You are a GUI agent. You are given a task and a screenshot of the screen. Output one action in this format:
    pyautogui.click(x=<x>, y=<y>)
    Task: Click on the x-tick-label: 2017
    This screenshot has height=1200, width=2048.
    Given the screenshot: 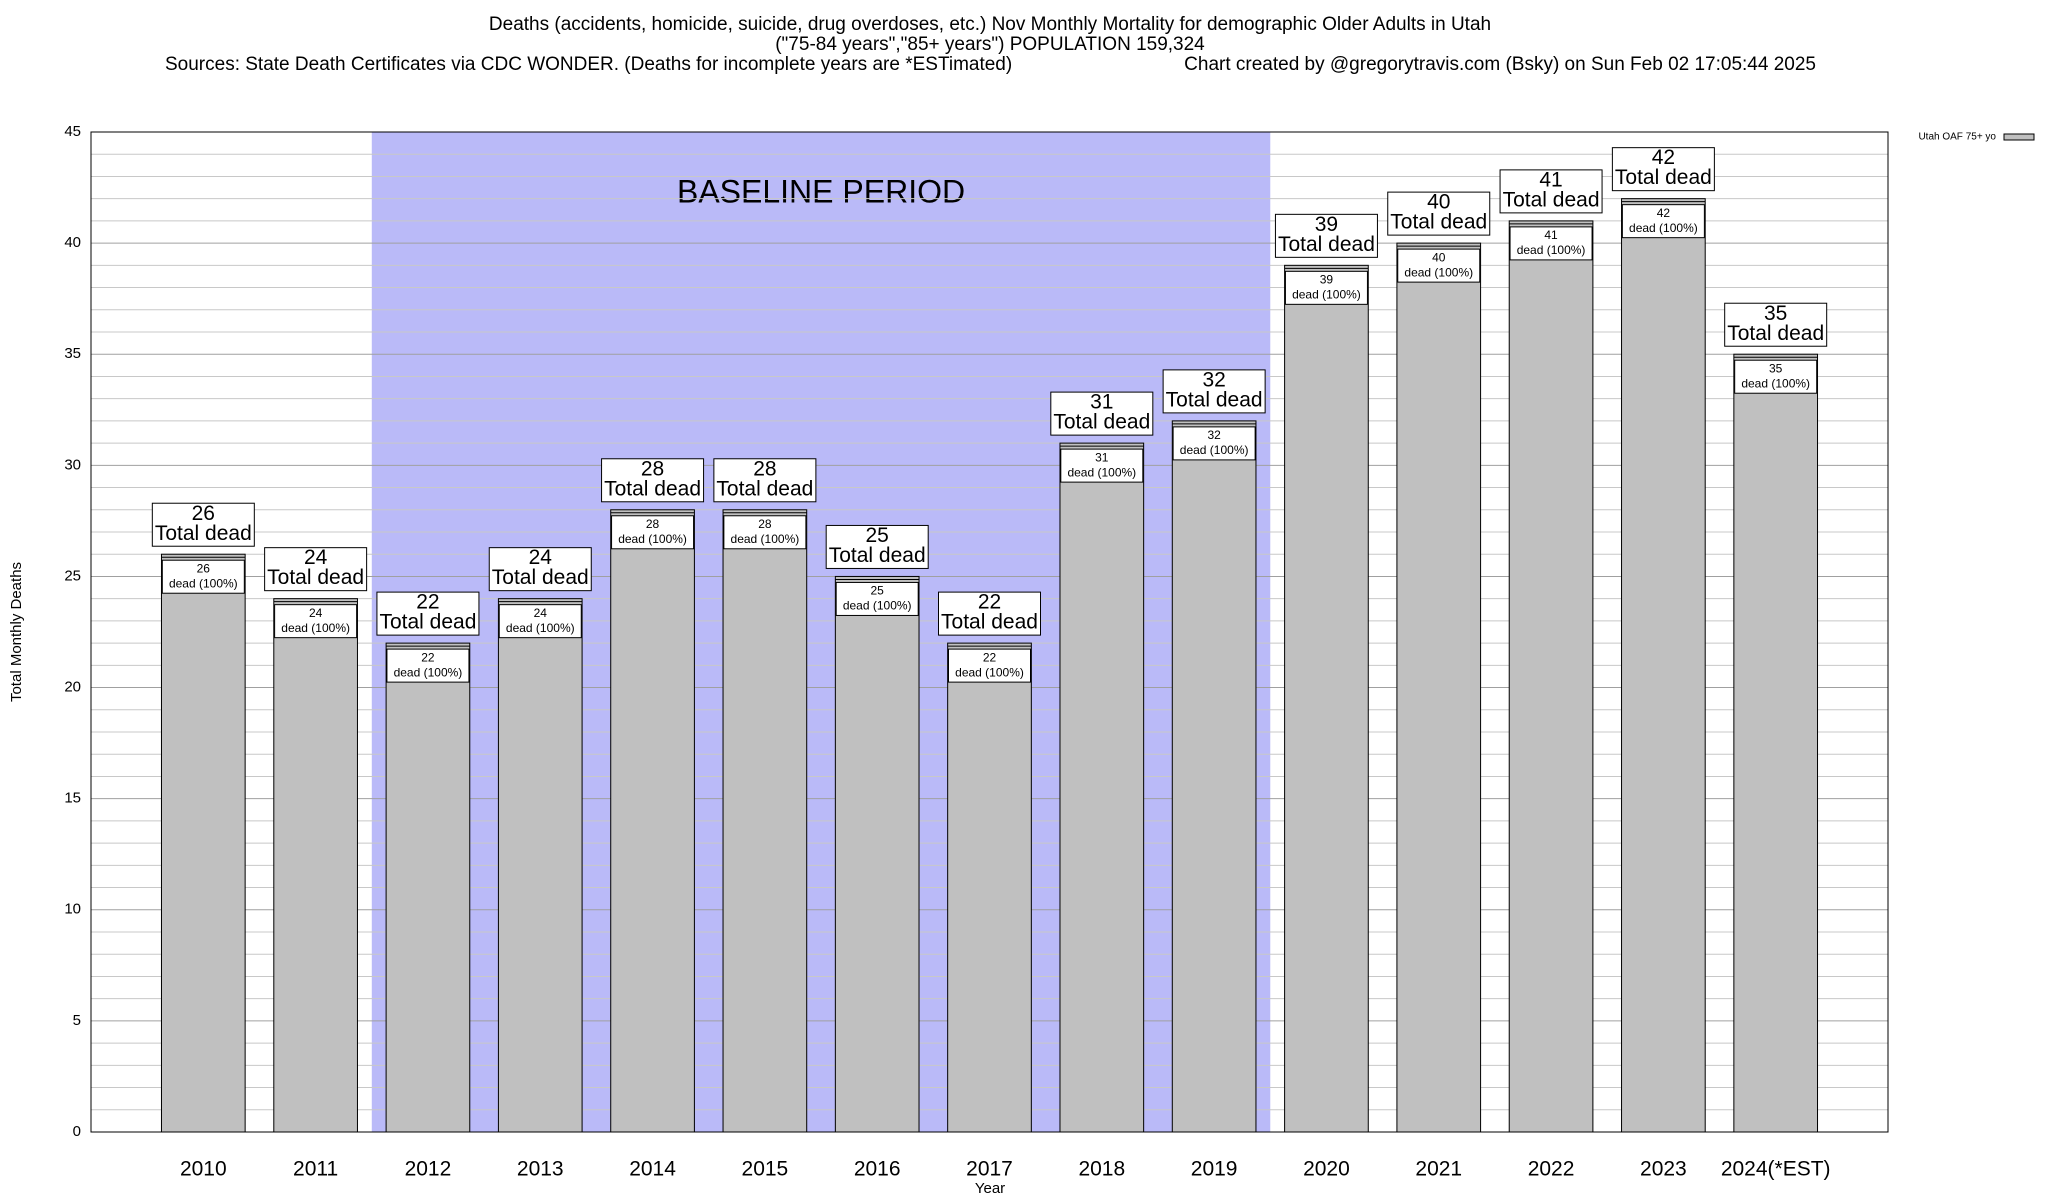 What is the action you would take?
    pyautogui.click(x=989, y=1169)
    